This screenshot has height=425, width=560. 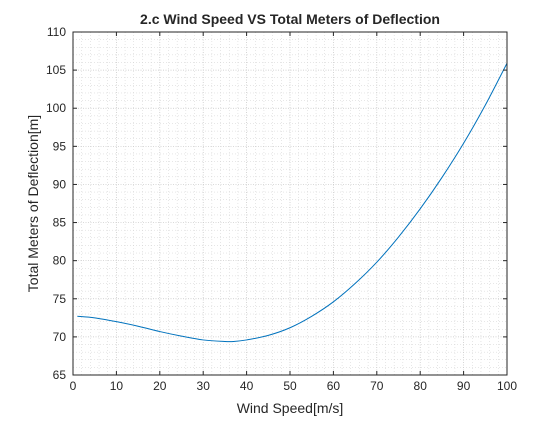 I want to click on y-tick-label: 80, so click(x=60, y=261).